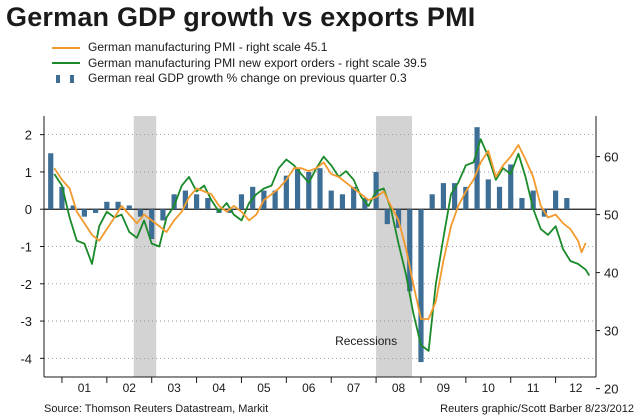 This screenshot has width=640, height=420. I want to click on chart-title: German GDP growth vs exports PMI, so click(241, 17).